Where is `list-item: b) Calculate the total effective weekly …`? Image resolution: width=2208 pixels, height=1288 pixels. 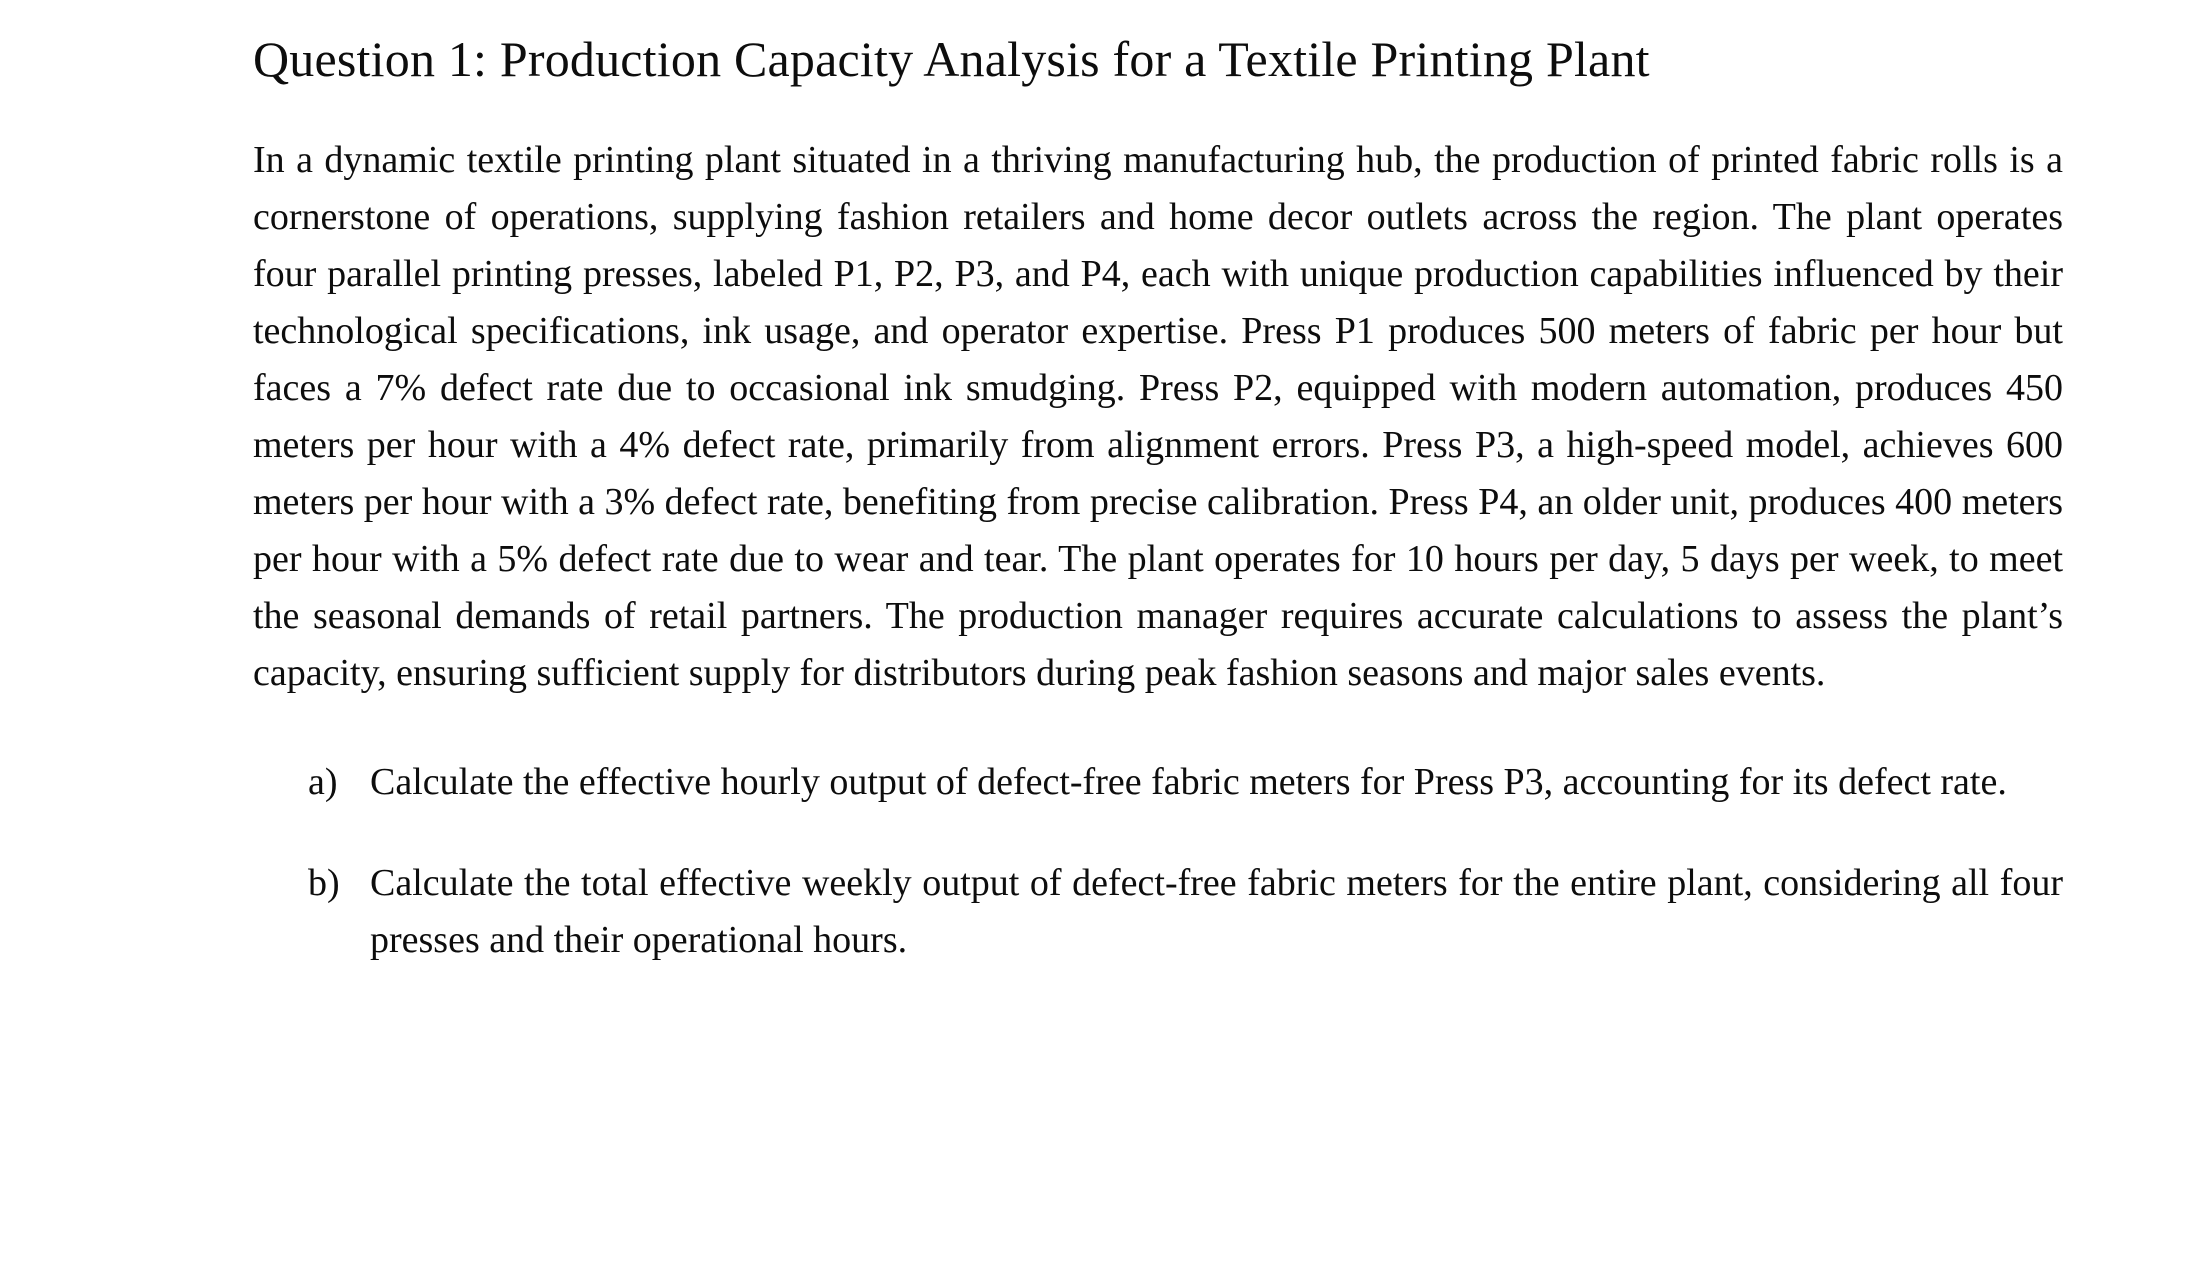 list-item: b) Calculate the total effective weekly … is located at coordinates (1158, 912).